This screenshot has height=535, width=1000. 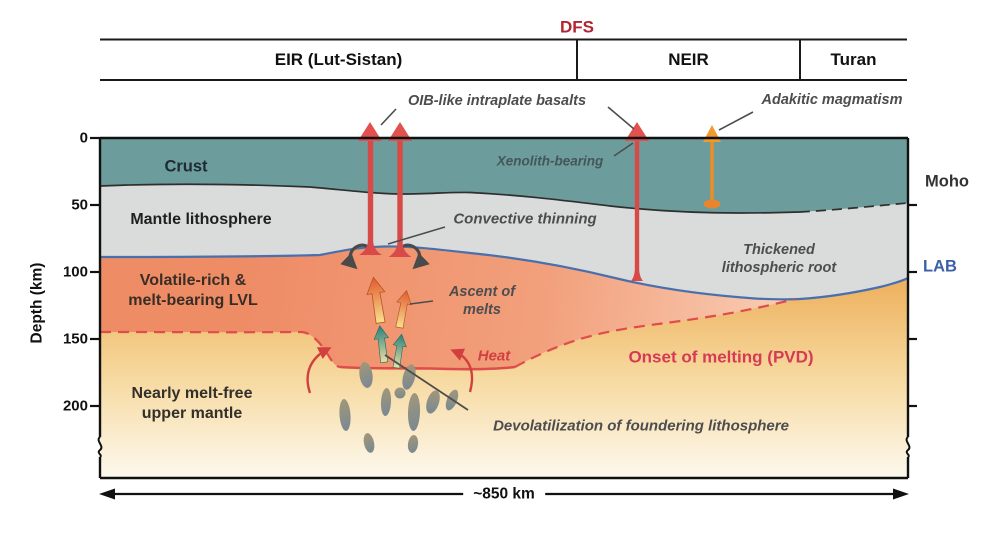 I want to click on zone-turan: Turan, so click(x=853, y=59).